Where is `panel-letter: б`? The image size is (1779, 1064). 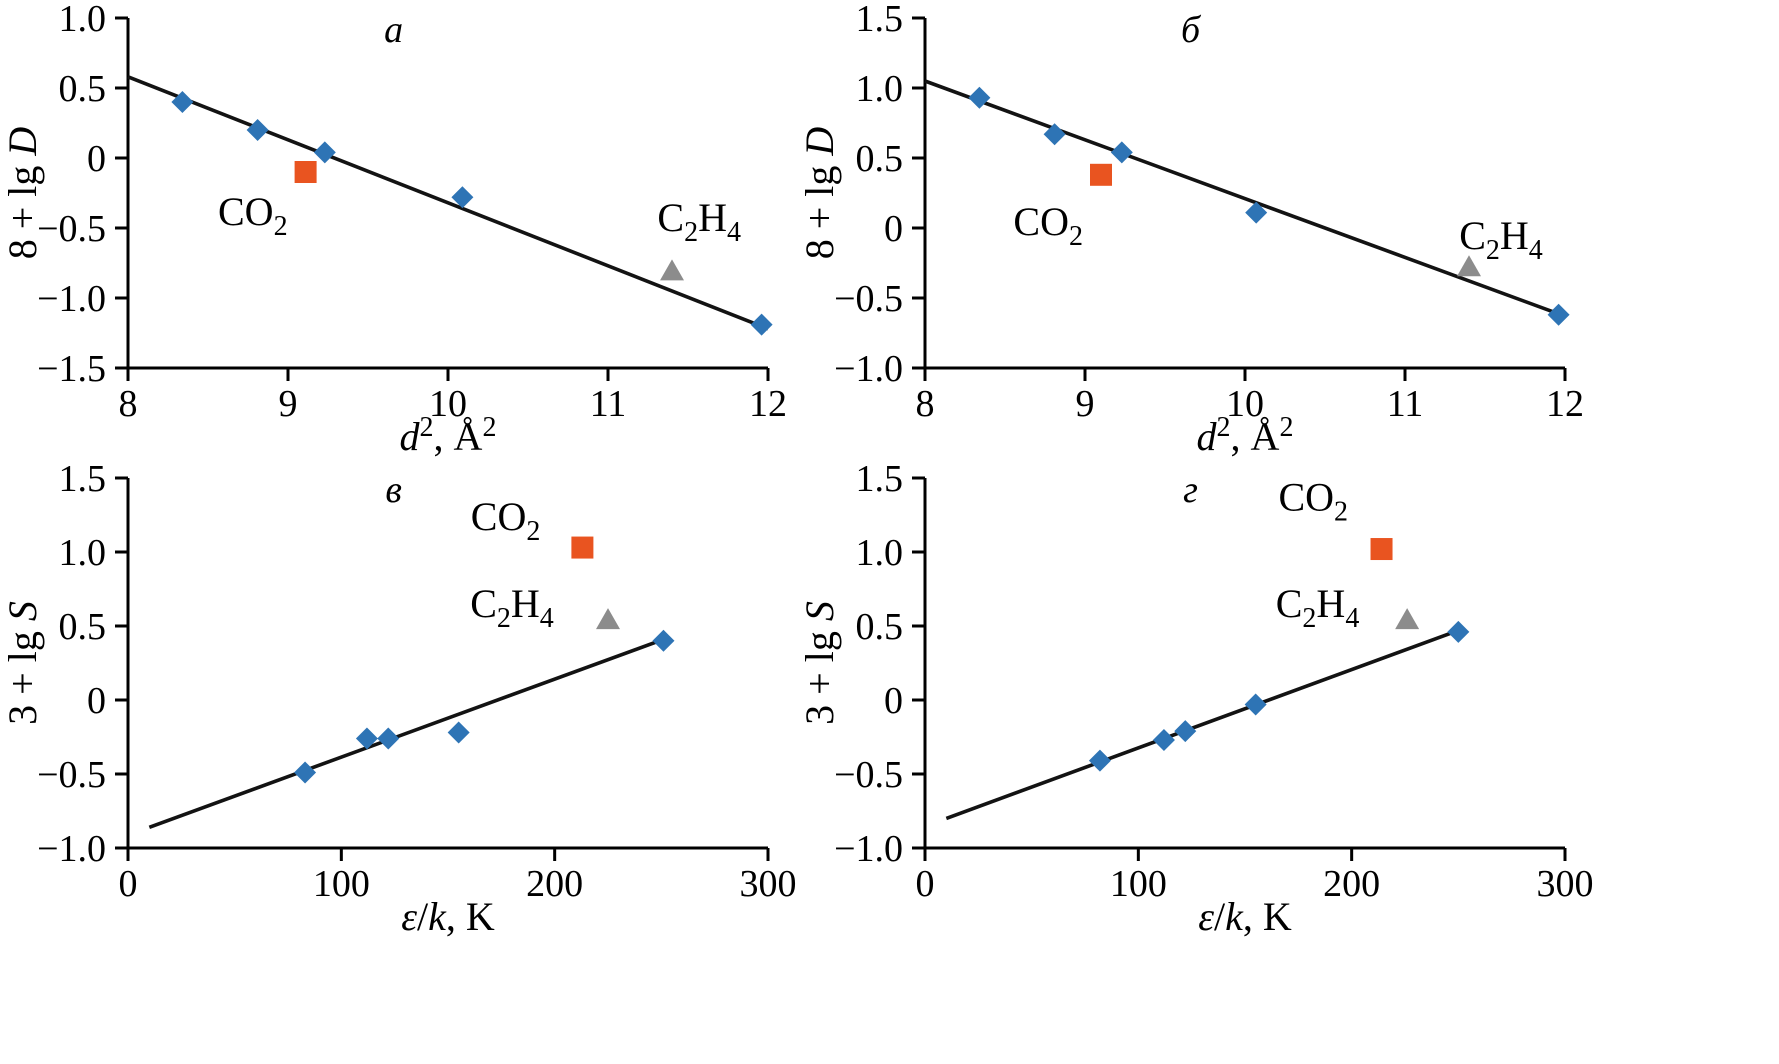
panel-letter: б is located at coordinates (1191, 30).